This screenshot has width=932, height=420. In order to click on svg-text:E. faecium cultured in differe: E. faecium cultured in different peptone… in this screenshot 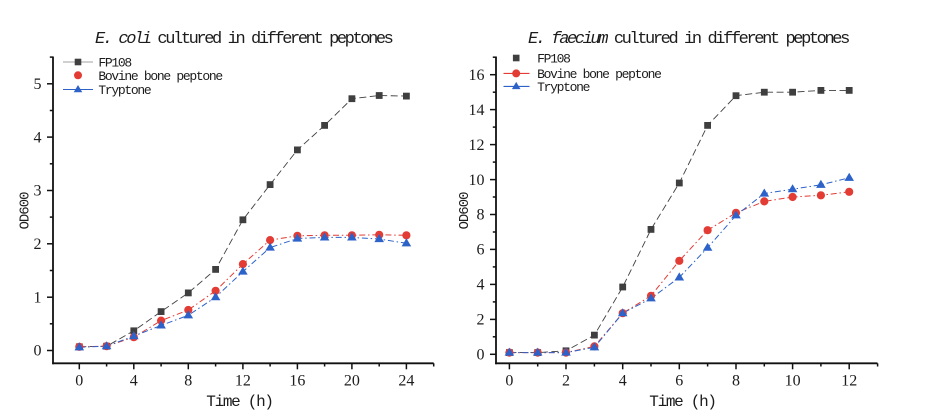, I will do `click(688, 39)`.